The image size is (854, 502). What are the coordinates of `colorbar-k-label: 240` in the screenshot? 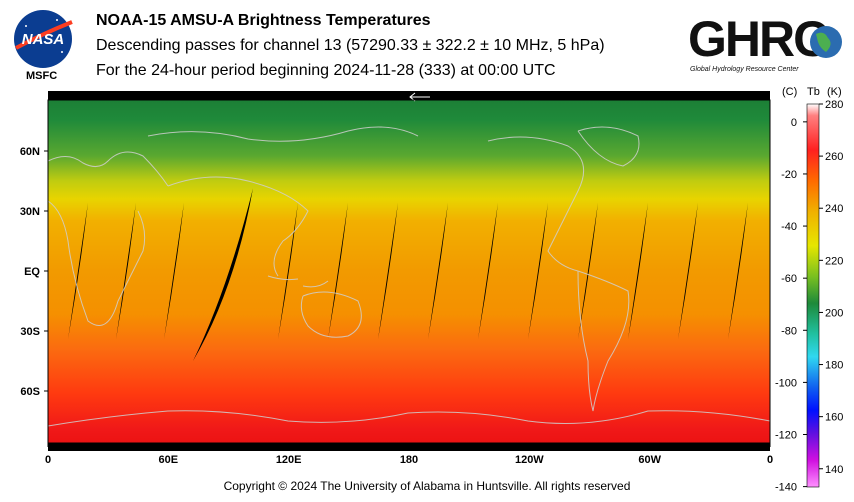 It's located at (834, 209).